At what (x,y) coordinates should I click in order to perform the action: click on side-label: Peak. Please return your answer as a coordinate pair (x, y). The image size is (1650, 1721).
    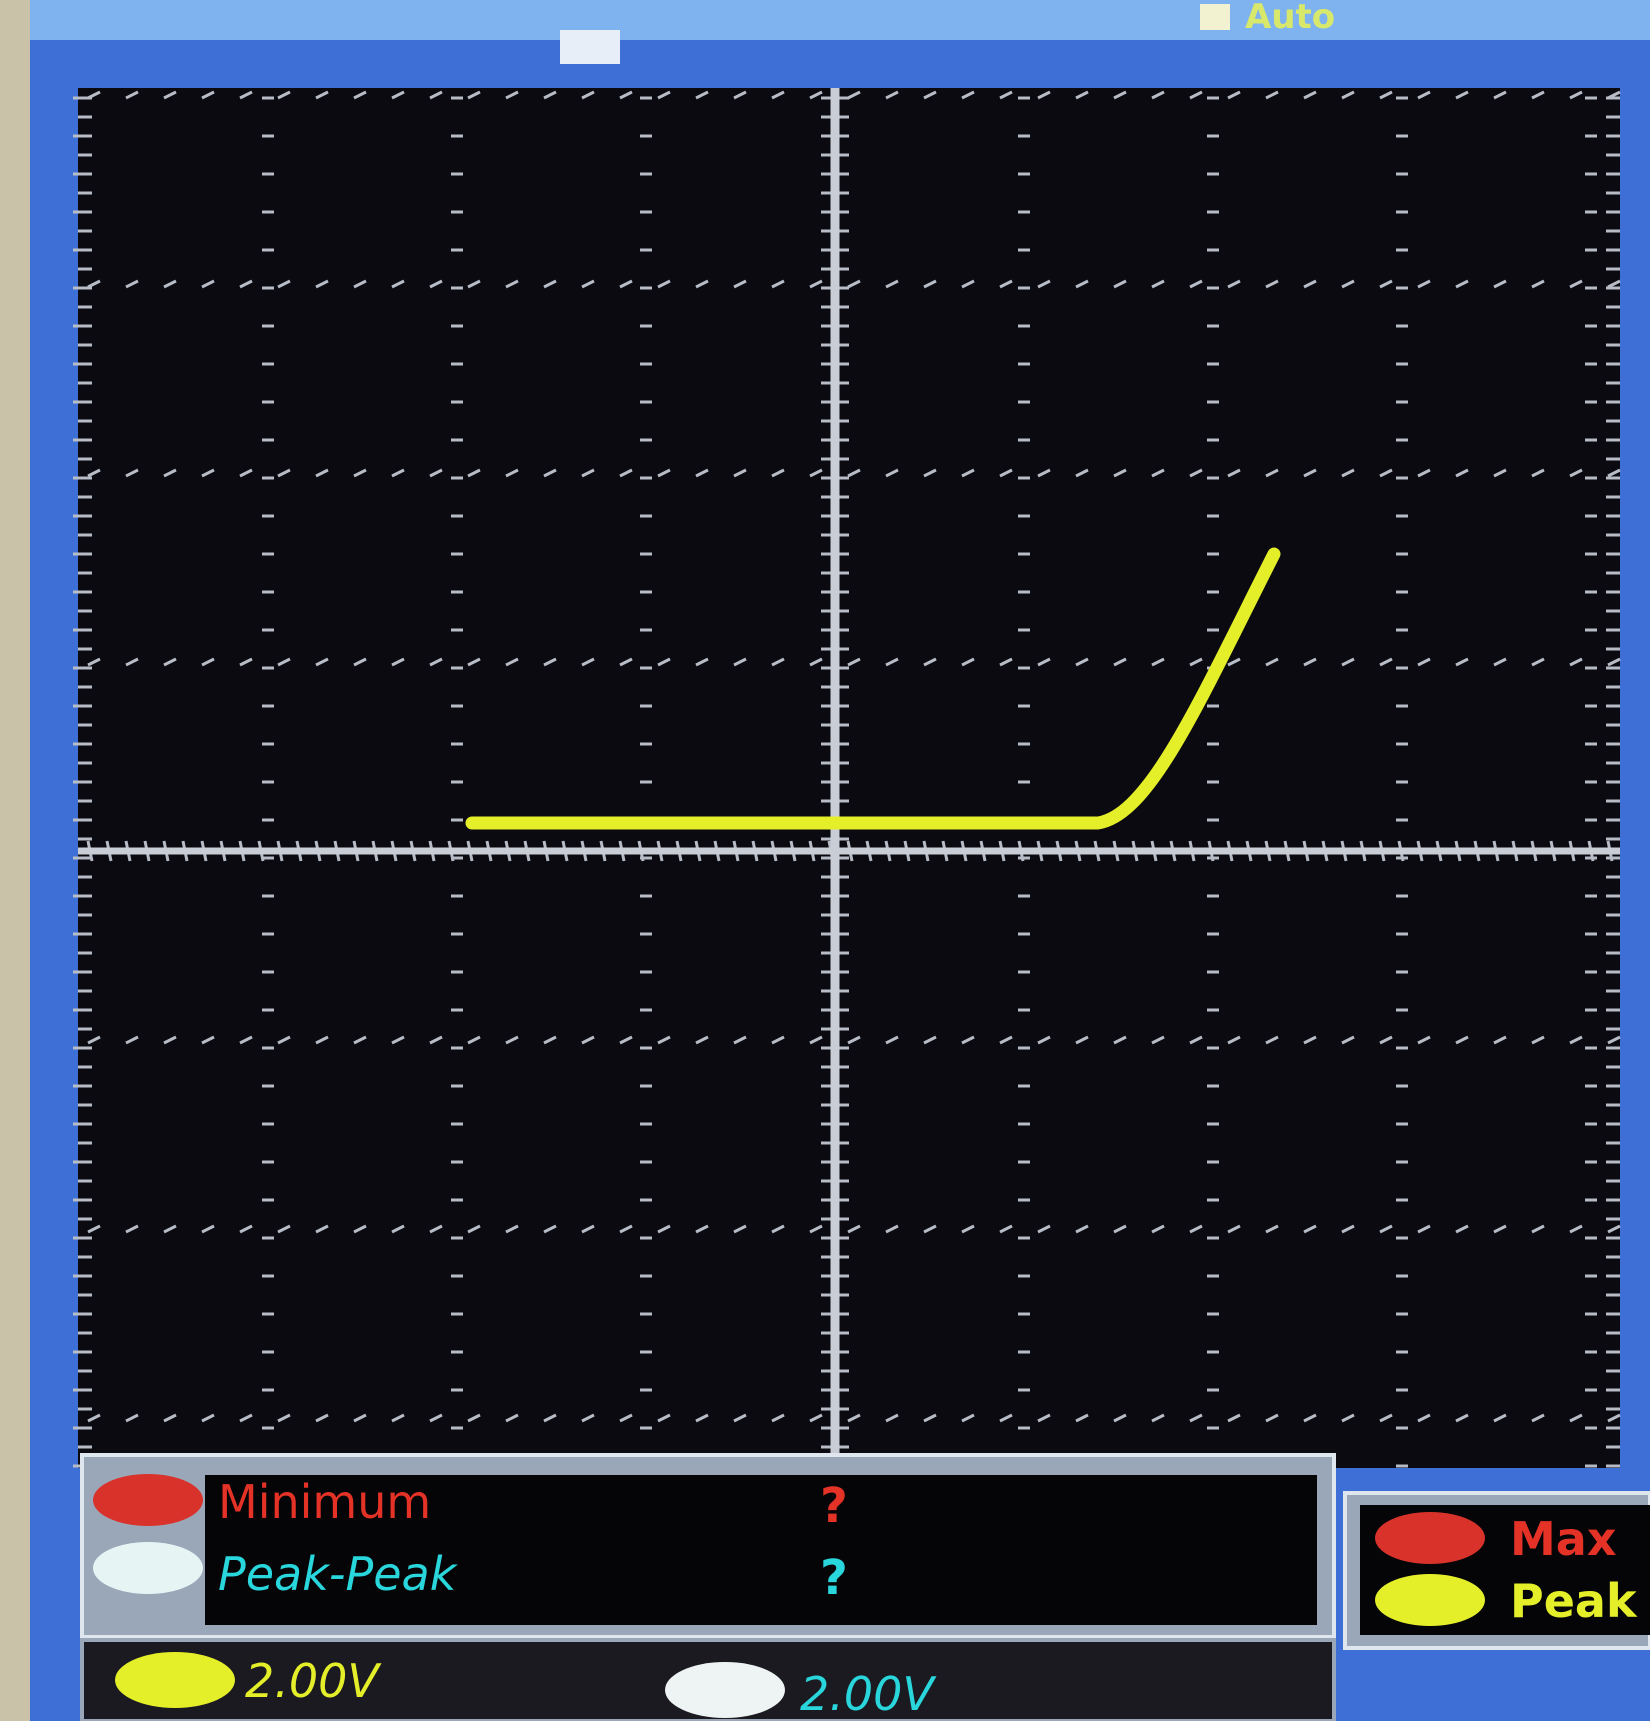
    Looking at the image, I should click on (1574, 1601).